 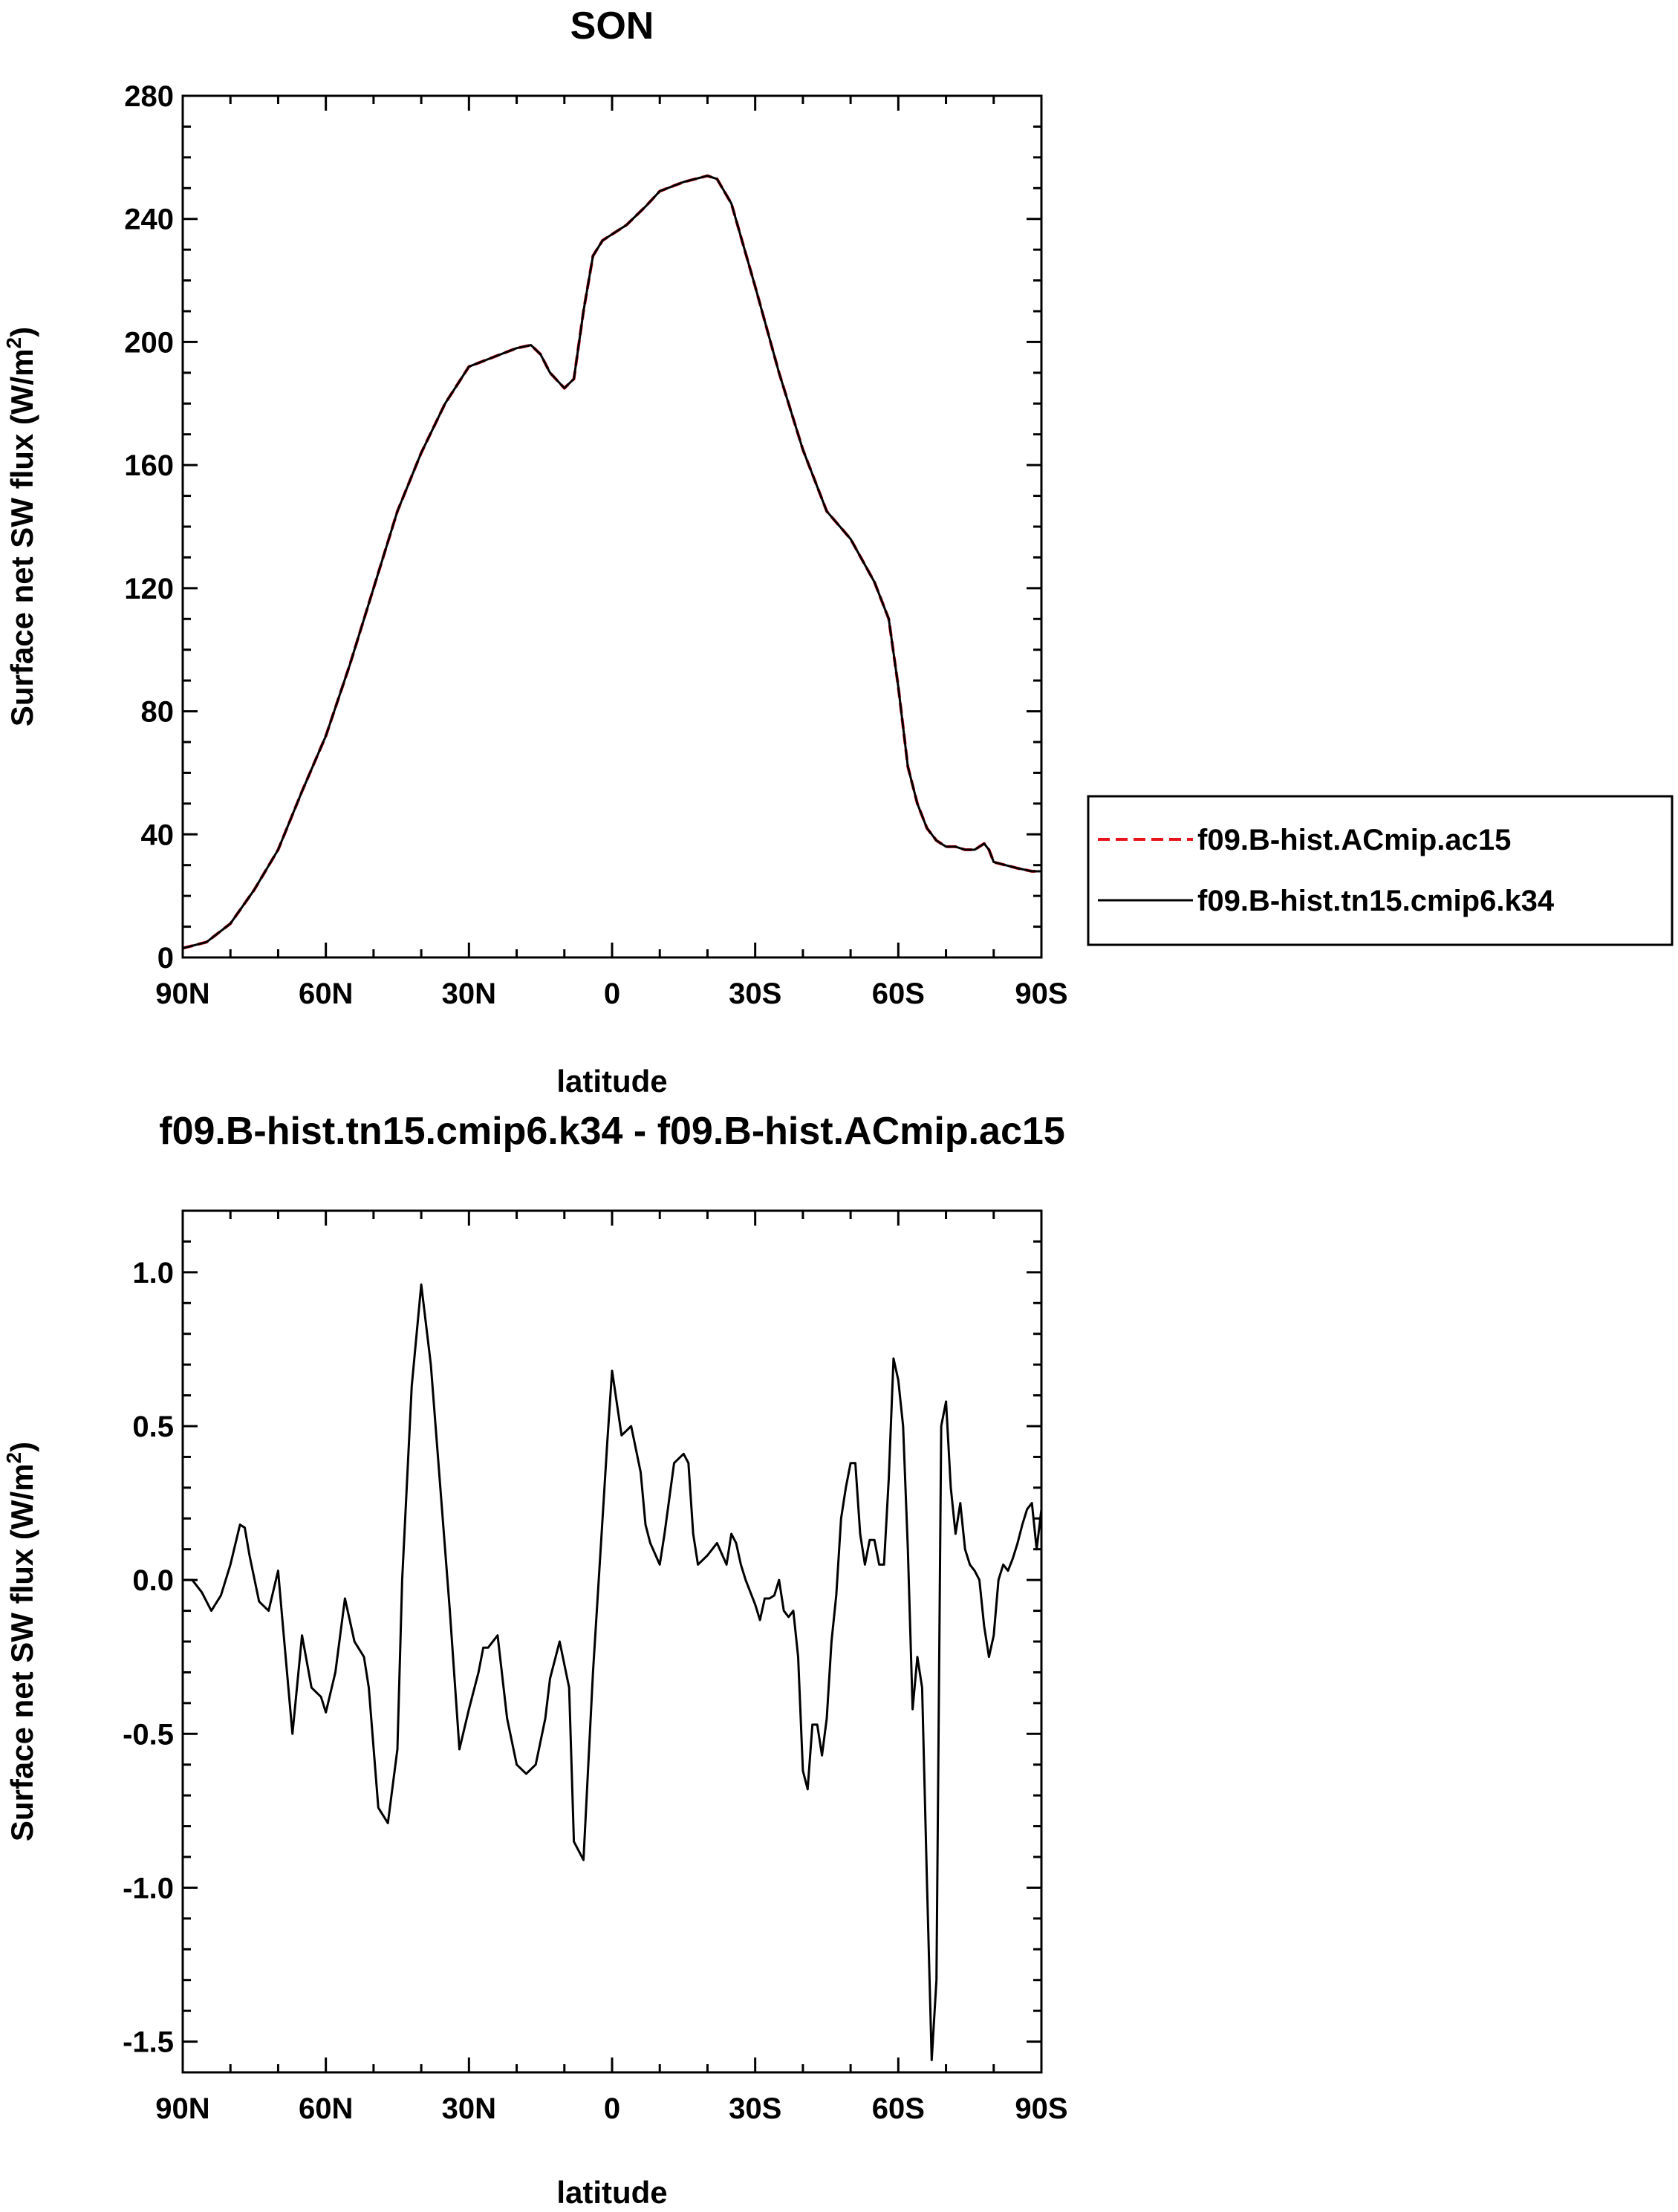 What do you see at coordinates (158, 835) in the screenshot?
I see `y-tick-label: 40` at bounding box center [158, 835].